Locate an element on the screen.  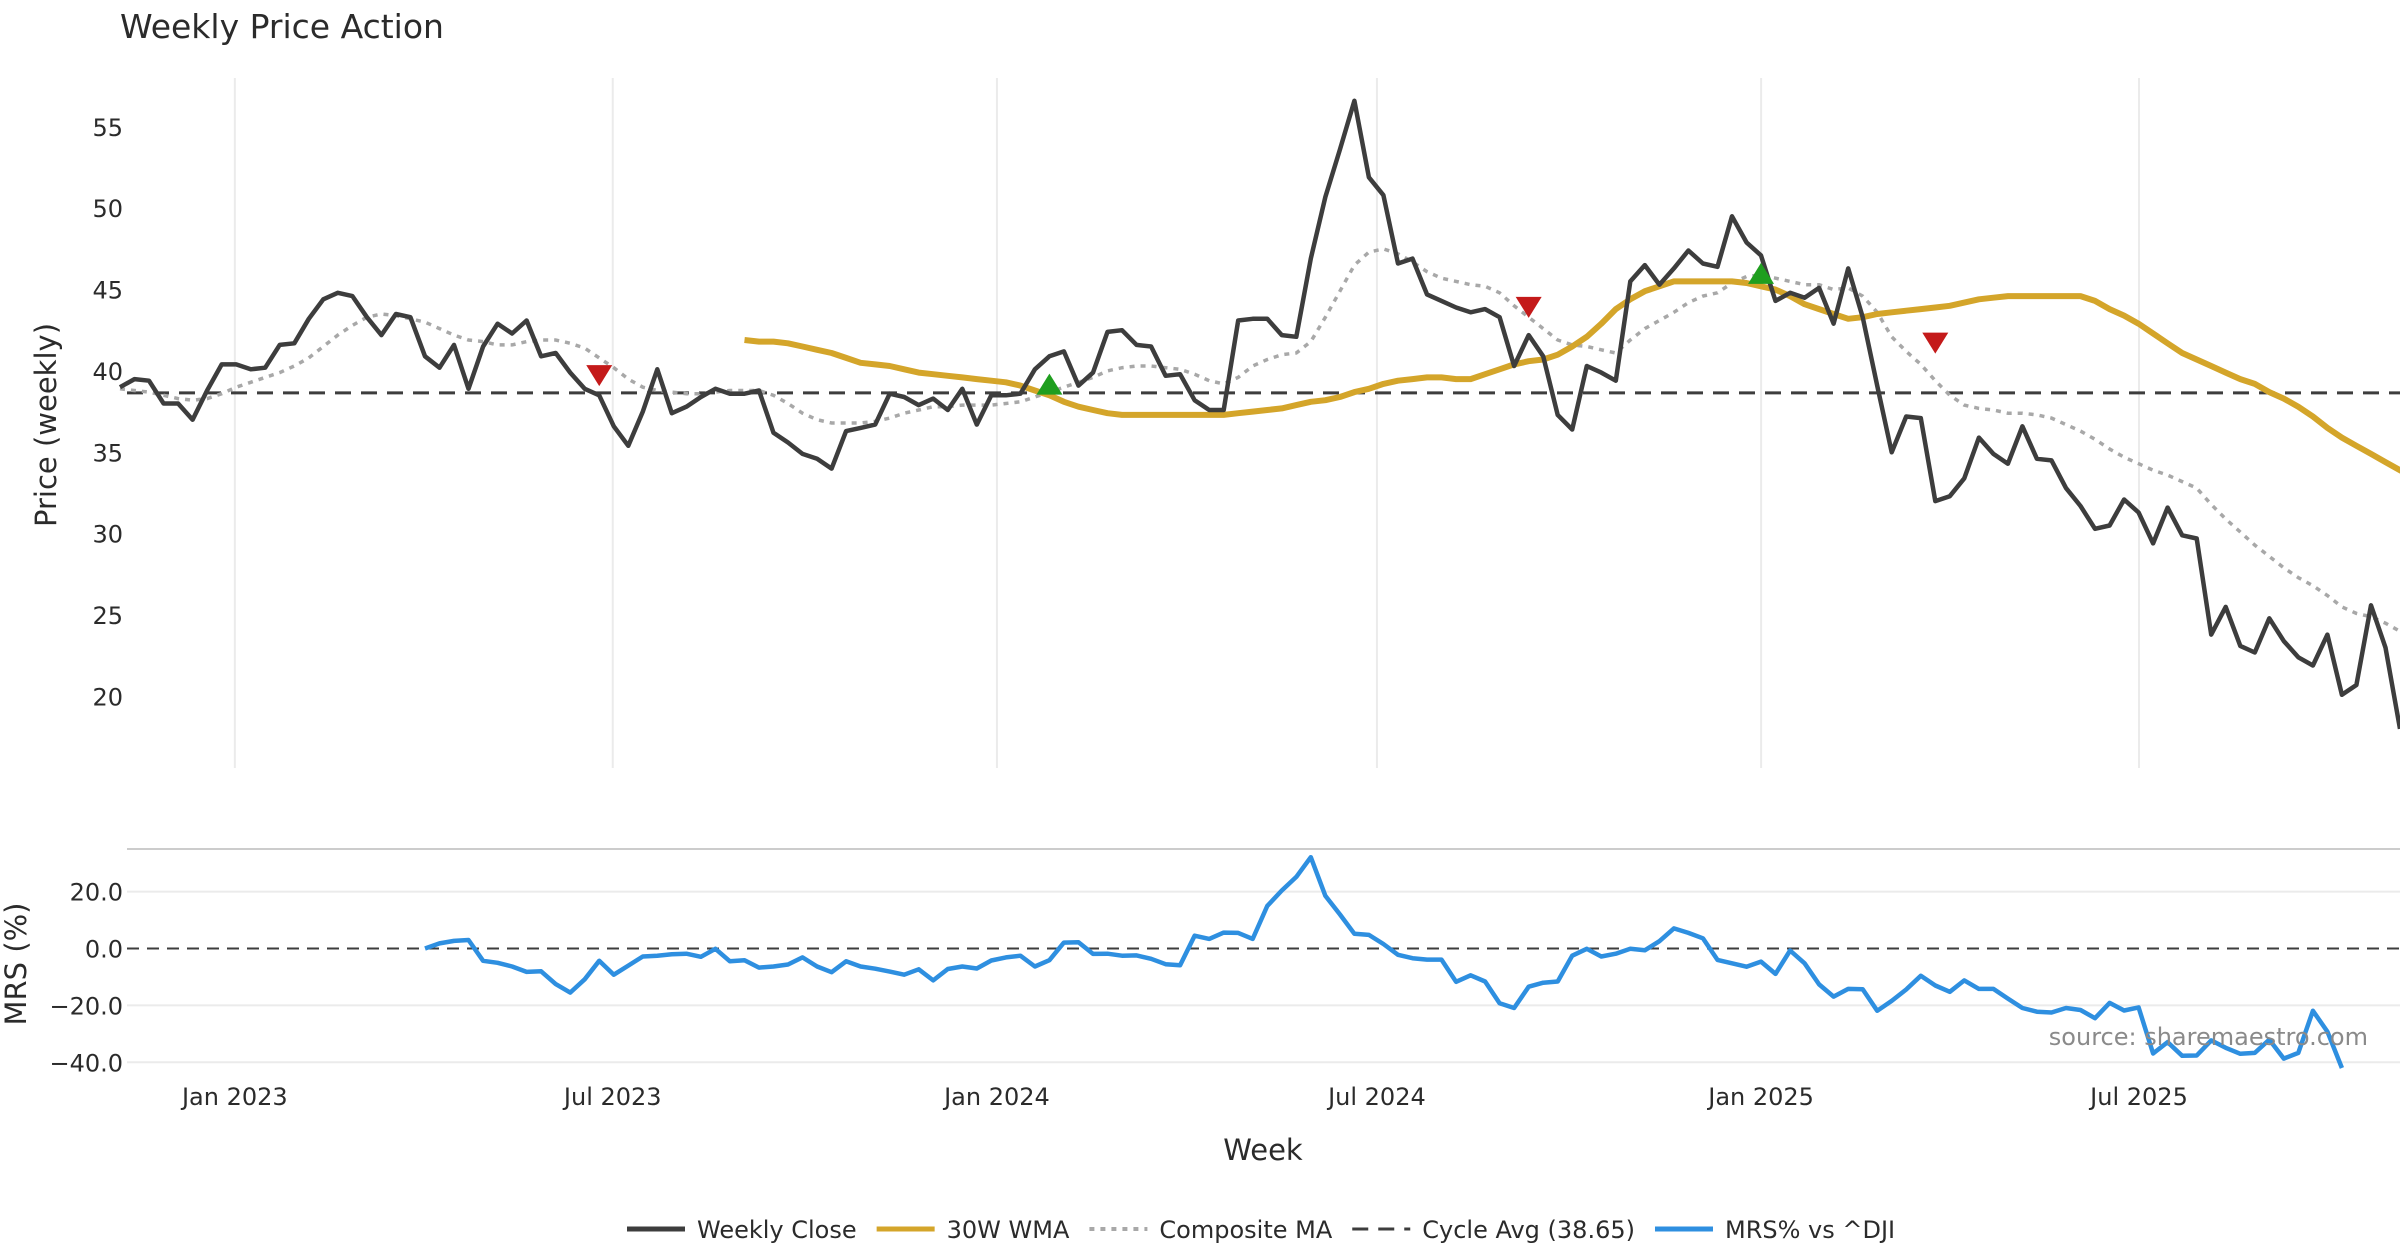
price-y-tick-40: 40 is located at coordinates (107, 372).